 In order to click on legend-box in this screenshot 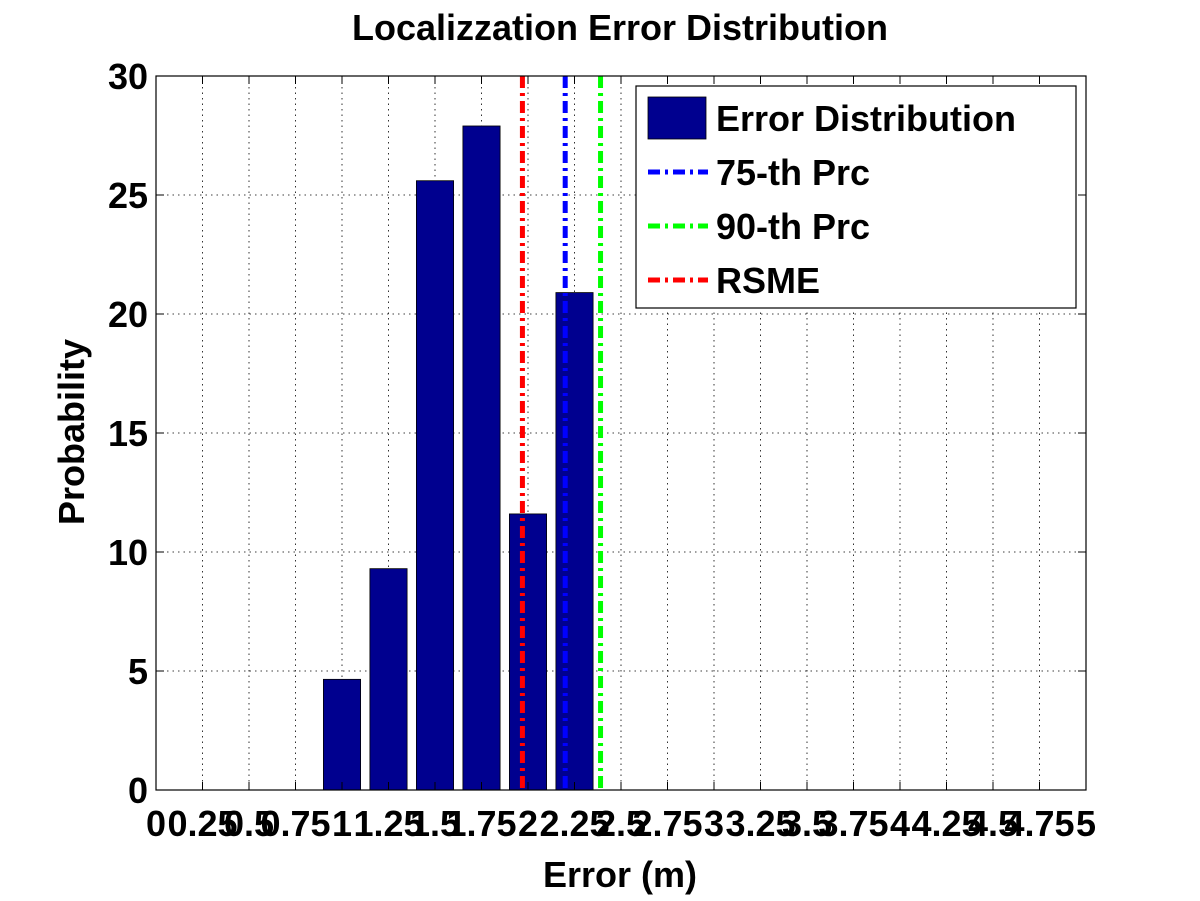, I will do `click(856, 197)`.